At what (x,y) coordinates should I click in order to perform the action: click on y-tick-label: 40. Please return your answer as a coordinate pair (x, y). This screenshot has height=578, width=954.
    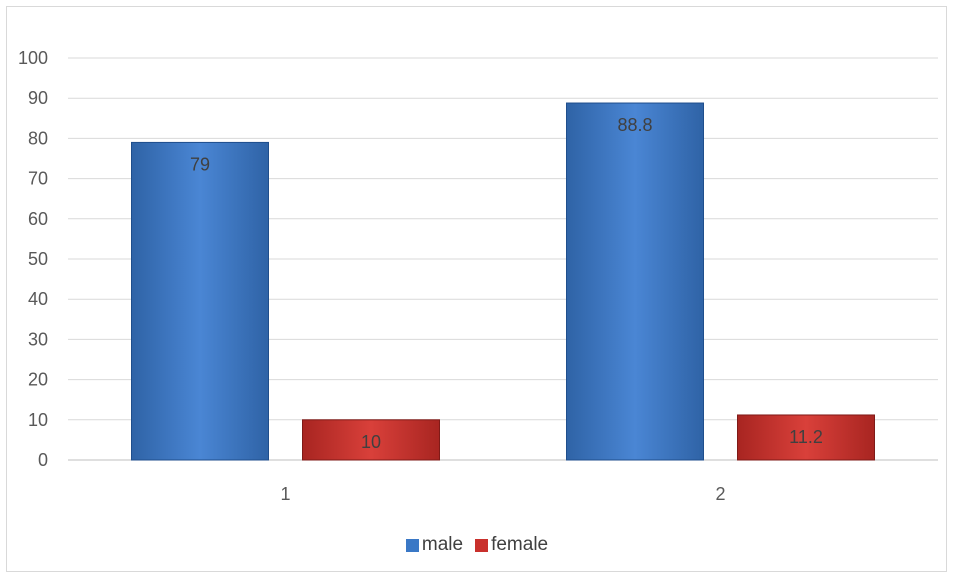
    Looking at the image, I should click on (38, 299).